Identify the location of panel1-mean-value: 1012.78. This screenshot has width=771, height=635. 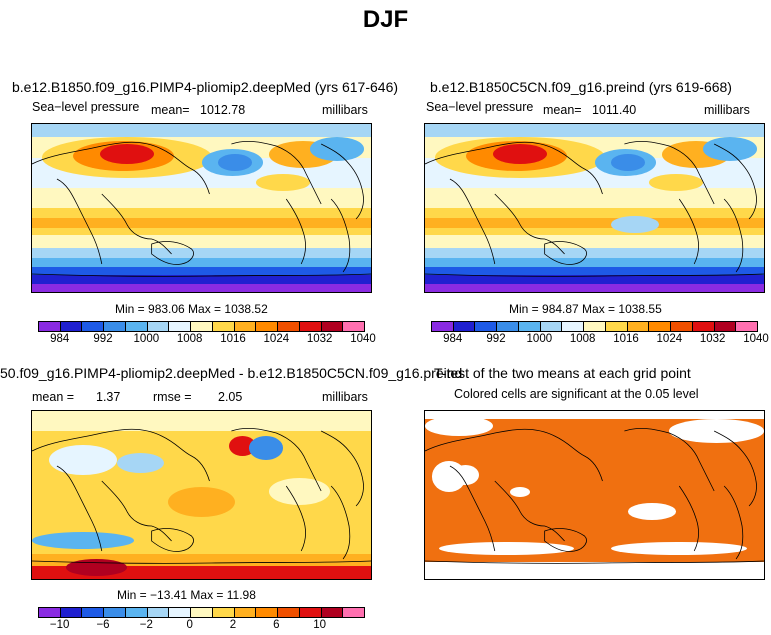
(223, 110).